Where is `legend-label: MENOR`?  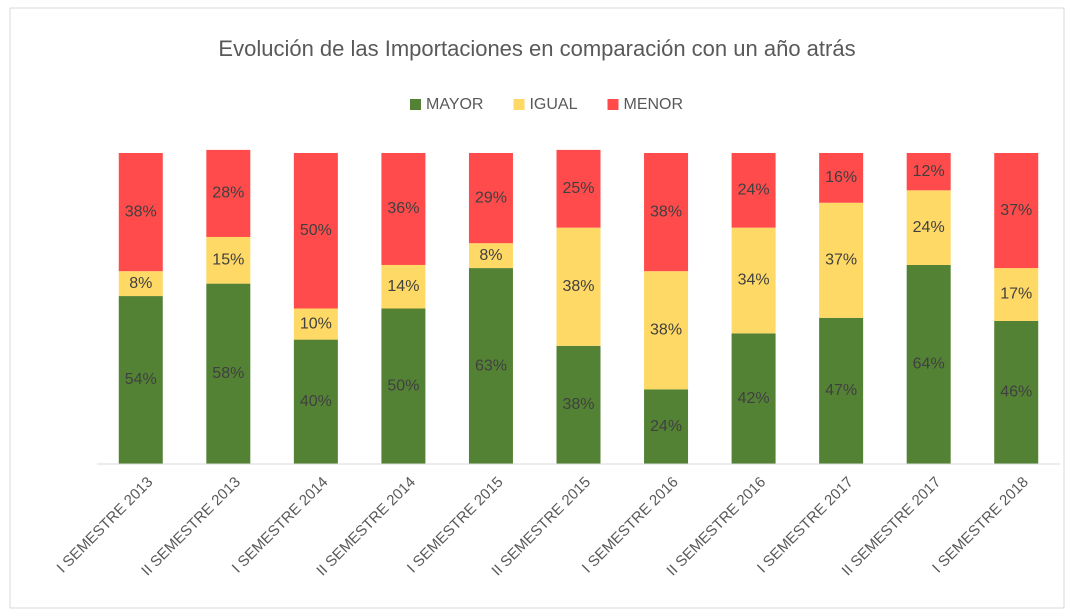
legend-label: MENOR is located at coordinates (654, 104).